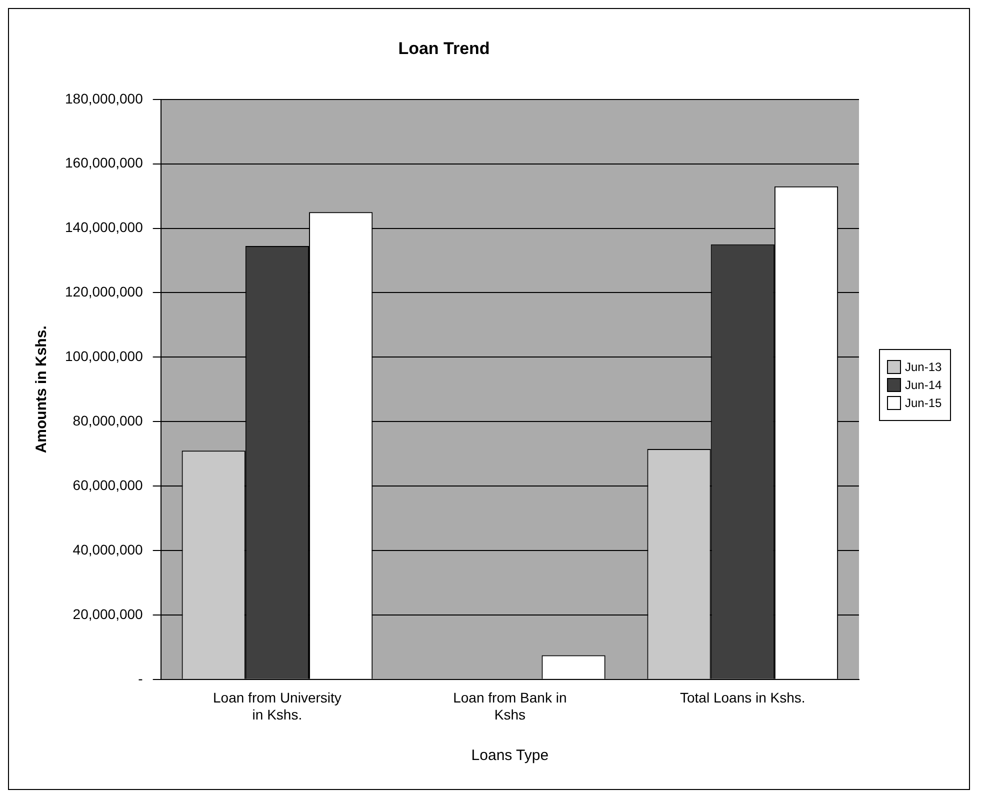 This screenshot has height=805, width=981. I want to click on y-tick-label: 180,000,000, so click(104, 98).